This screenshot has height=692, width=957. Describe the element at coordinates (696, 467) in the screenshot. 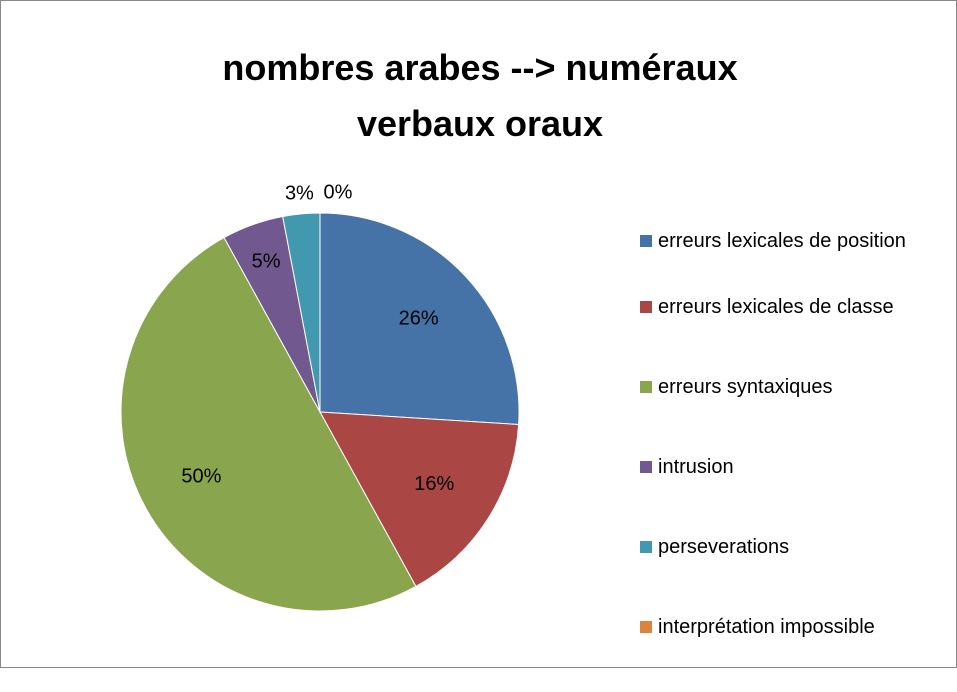

I see `legend-label: intrusion` at that location.